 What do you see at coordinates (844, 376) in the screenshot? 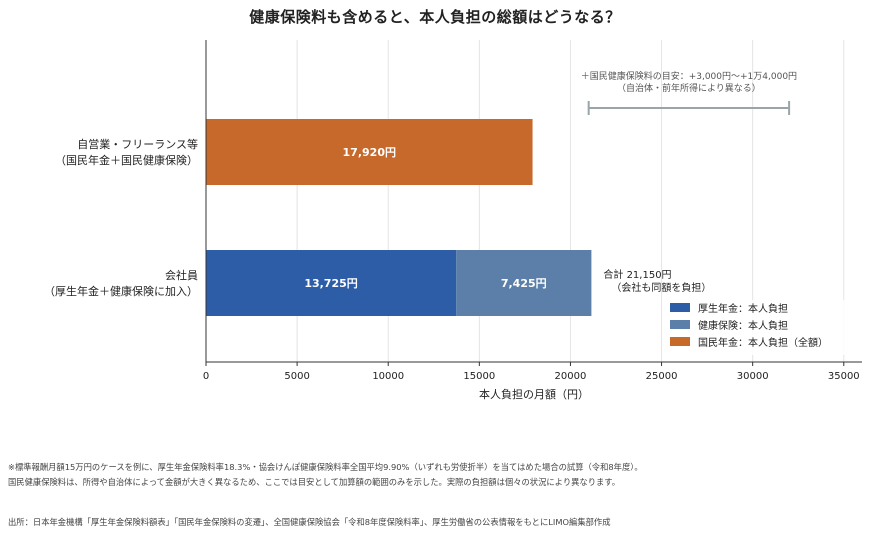
I see `x-tick-label: 35000` at bounding box center [844, 376].